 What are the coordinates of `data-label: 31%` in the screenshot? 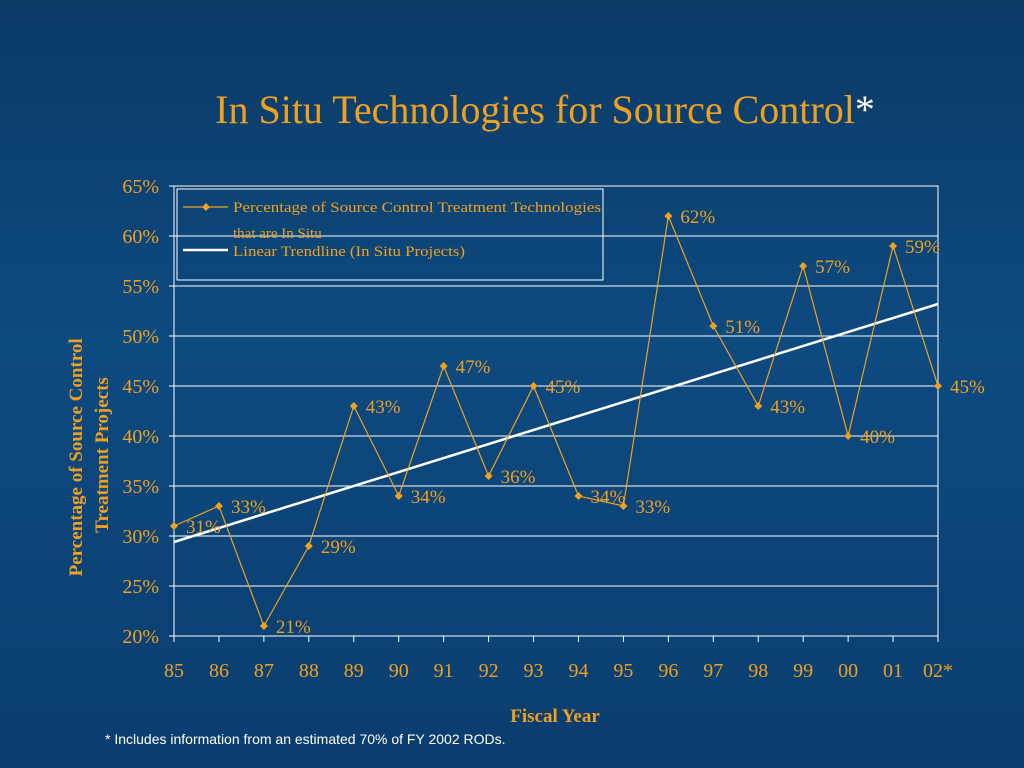 It's located at (203, 527).